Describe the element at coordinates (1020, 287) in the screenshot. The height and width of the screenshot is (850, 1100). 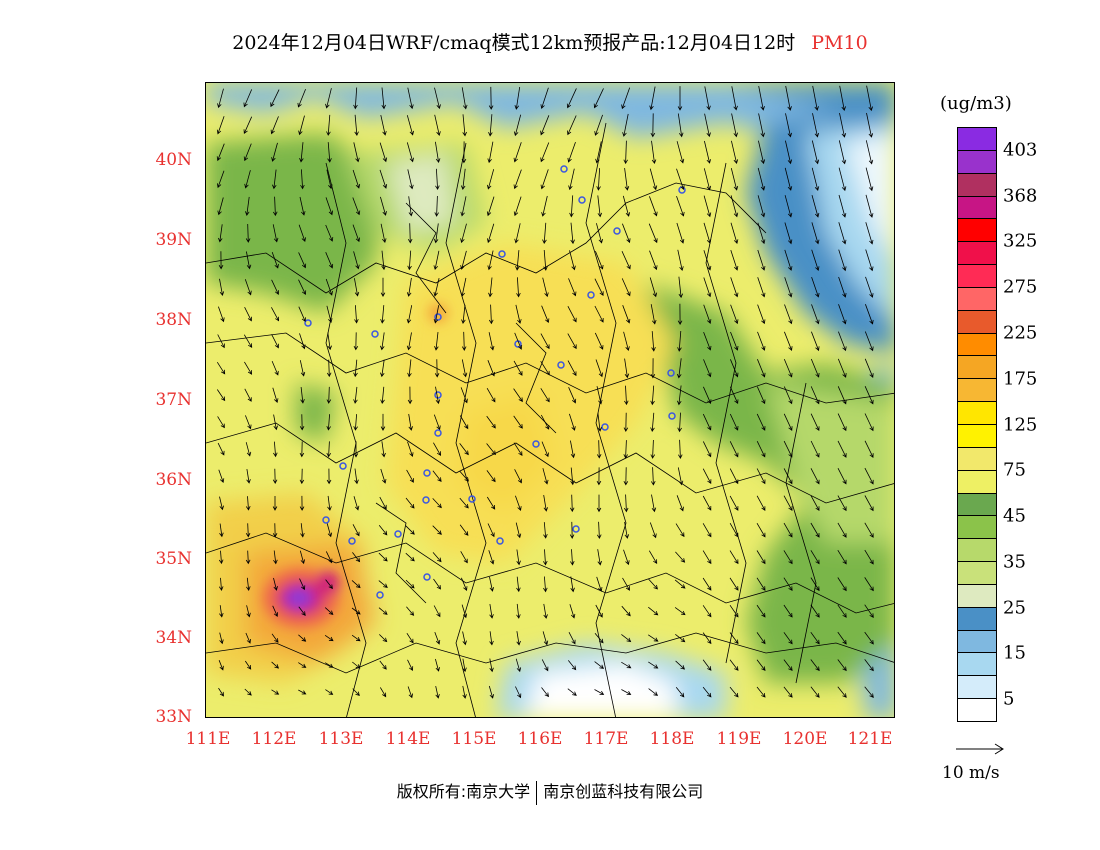
I see `legend-label: 275` at that location.